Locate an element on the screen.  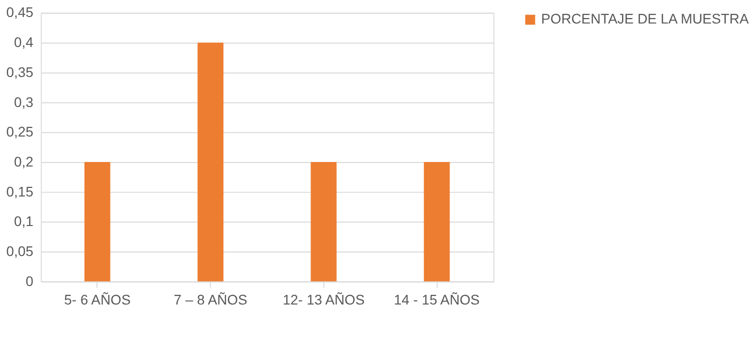
x-tick-label: 14 - 15 AÑOS is located at coordinates (437, 300).